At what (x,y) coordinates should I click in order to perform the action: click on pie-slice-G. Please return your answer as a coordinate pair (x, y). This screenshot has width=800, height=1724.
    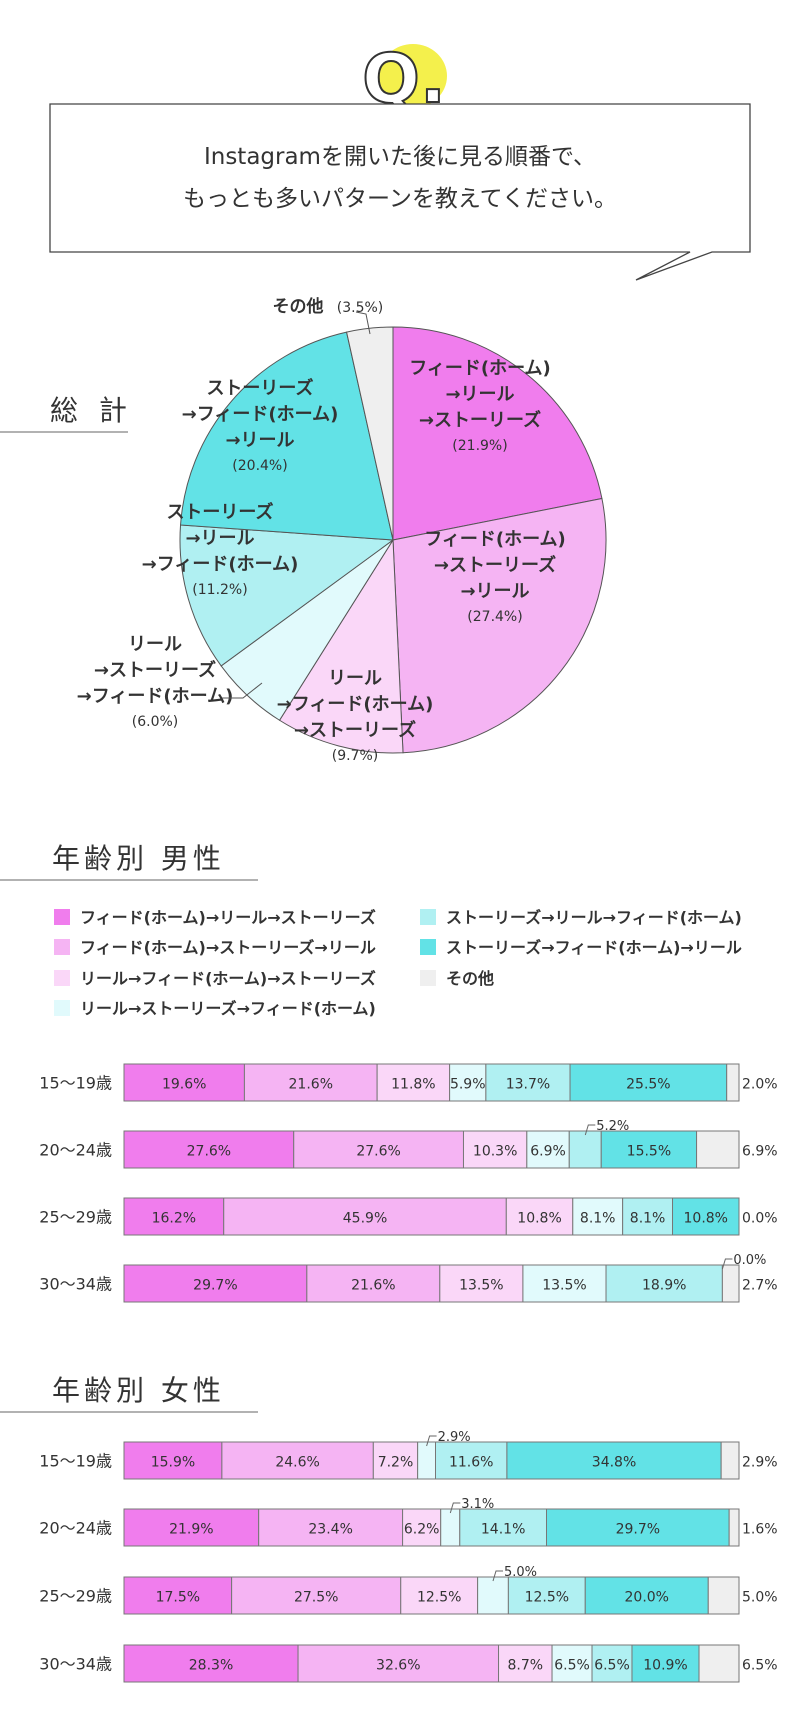
    Looking at the image, I should click on (369, 433).